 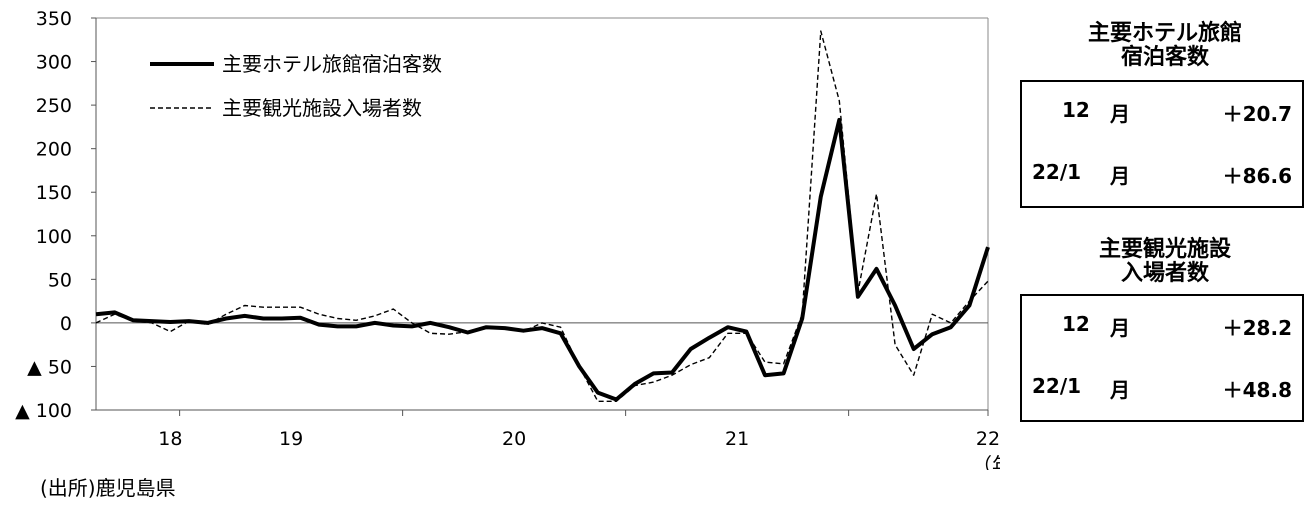 I want to click on y-tick-label: 50, so click(x=60, y=280).